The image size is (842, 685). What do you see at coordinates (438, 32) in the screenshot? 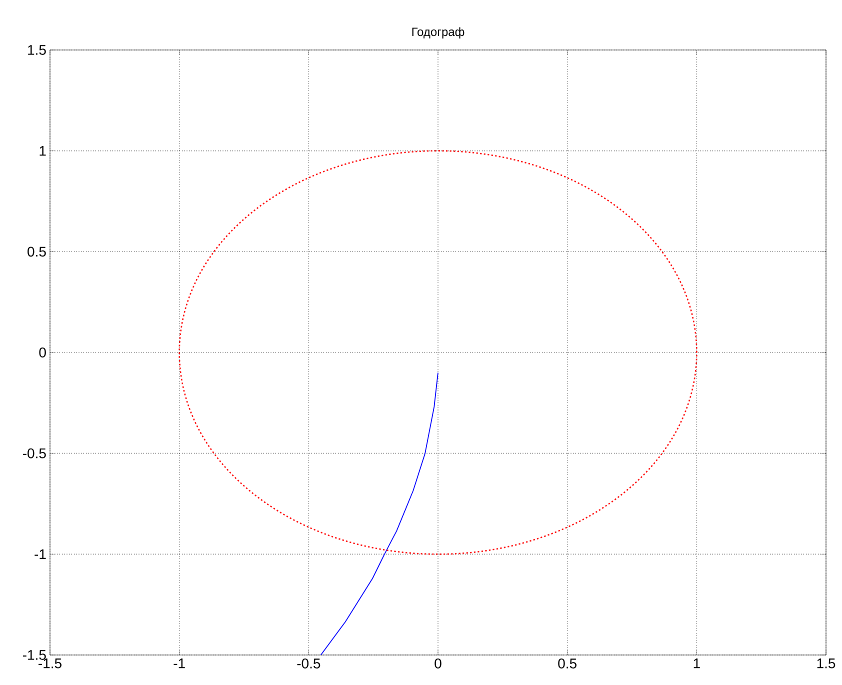
I see `chart-title: Годограф` at bounding box center [438, 32].